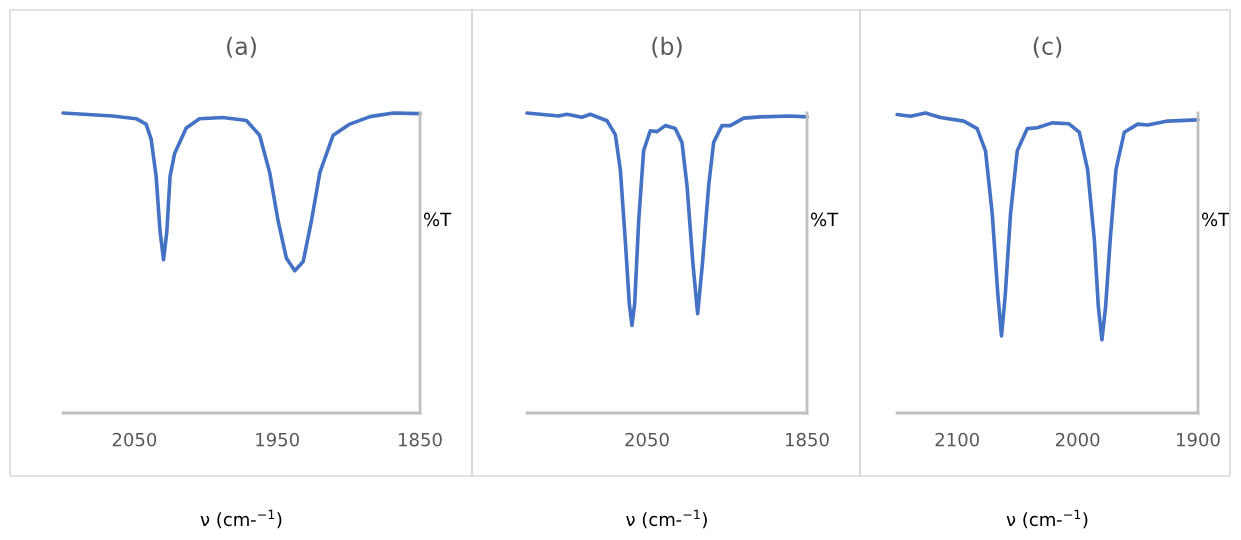 The width and height of the screenshot is (1241, 540). Describe the element at coordinates (1198, 439) in the screenshot. I see `x-tick-label: 1900` at that location.